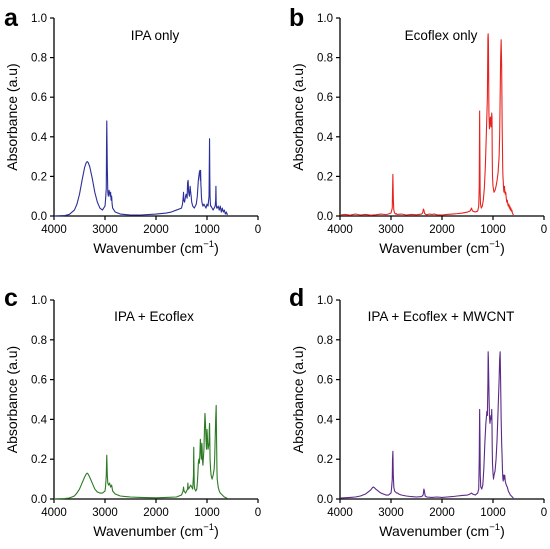  I want to click on panel-letter: b, so click(296, 18).